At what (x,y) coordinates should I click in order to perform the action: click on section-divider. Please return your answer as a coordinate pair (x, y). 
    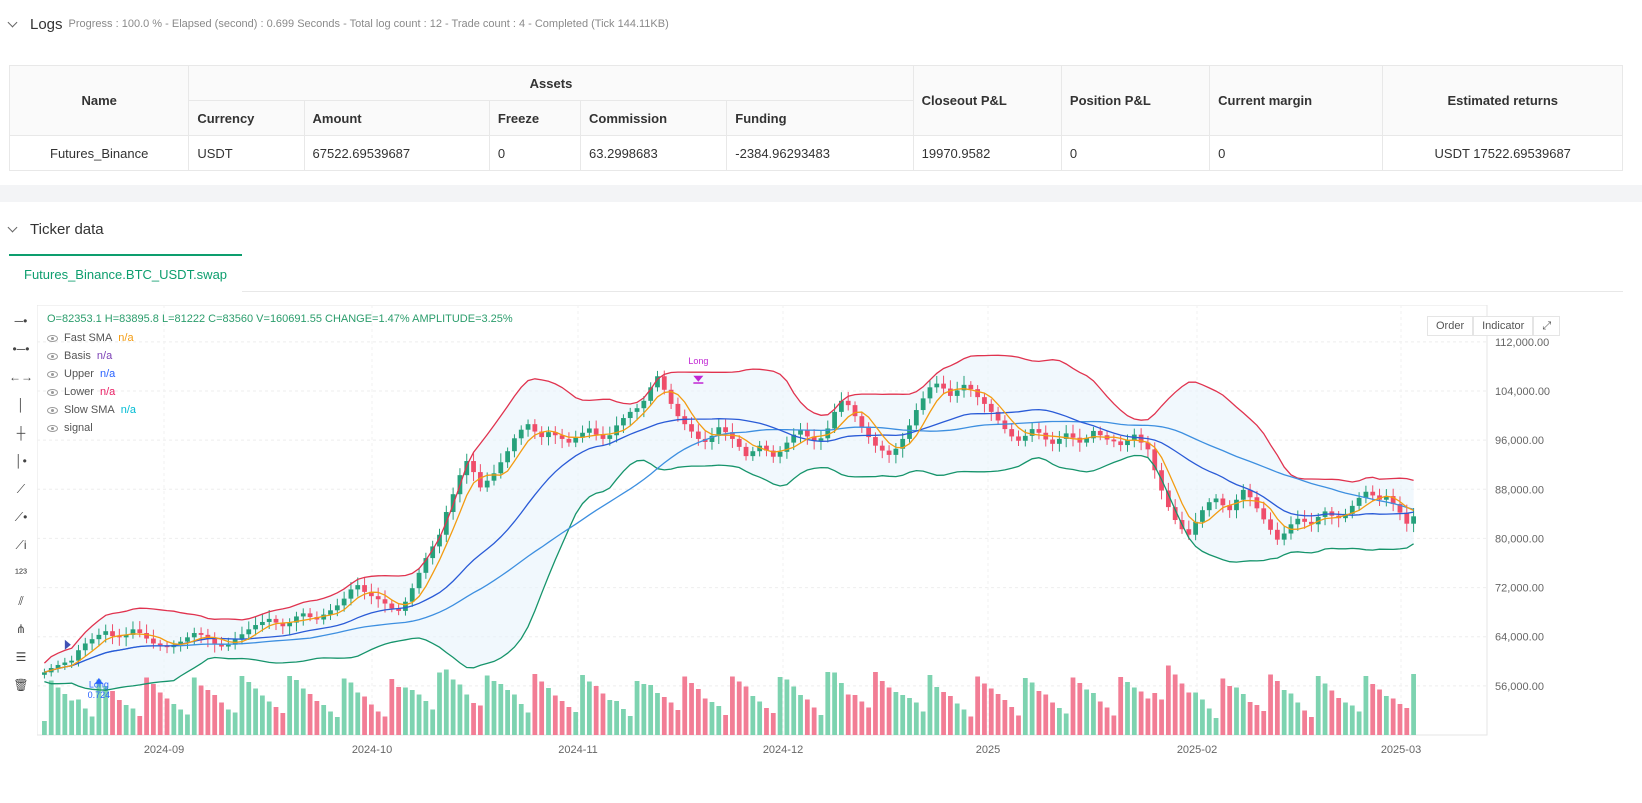
    Looking at the image, I should click on (821, 193).